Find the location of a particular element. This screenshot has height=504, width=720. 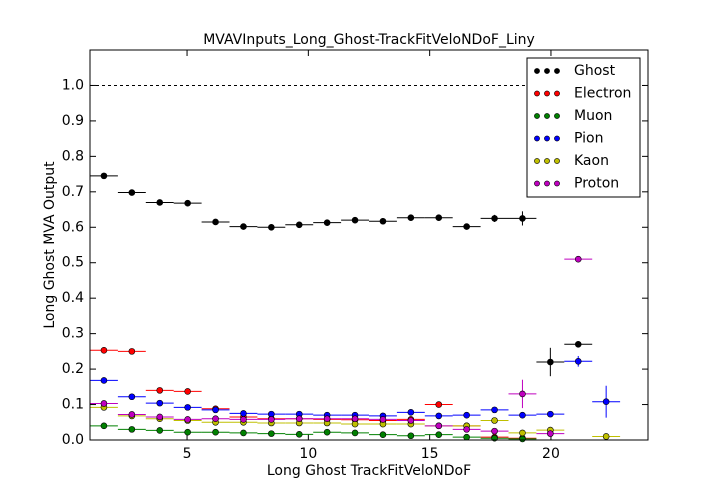

x-axis-label: Long Ghost TrackFitVeloNDoF is located at coordinates (369, 471).